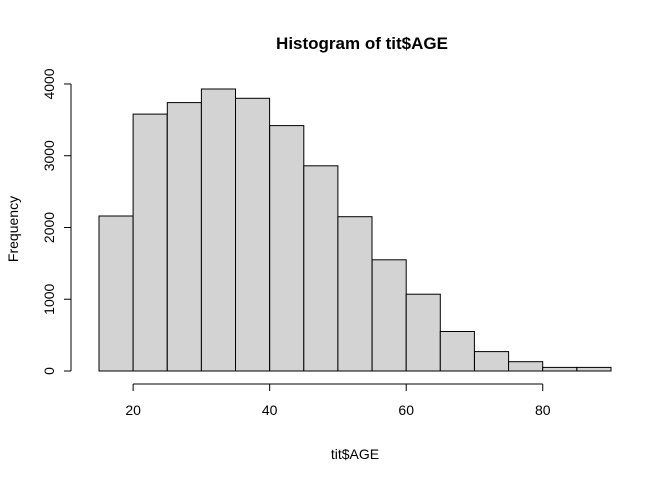 This screenshot has height=480, width=672. Describe the element at coordinates (362, 43) in the screenshot. I see `chart-title: Histogram of tit$AGE` at that location.